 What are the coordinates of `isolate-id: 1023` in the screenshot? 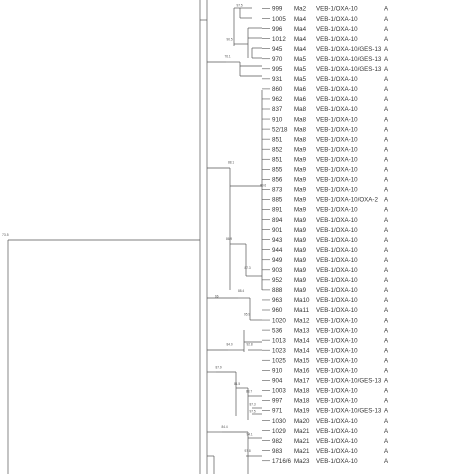 It's located at (279, 350).